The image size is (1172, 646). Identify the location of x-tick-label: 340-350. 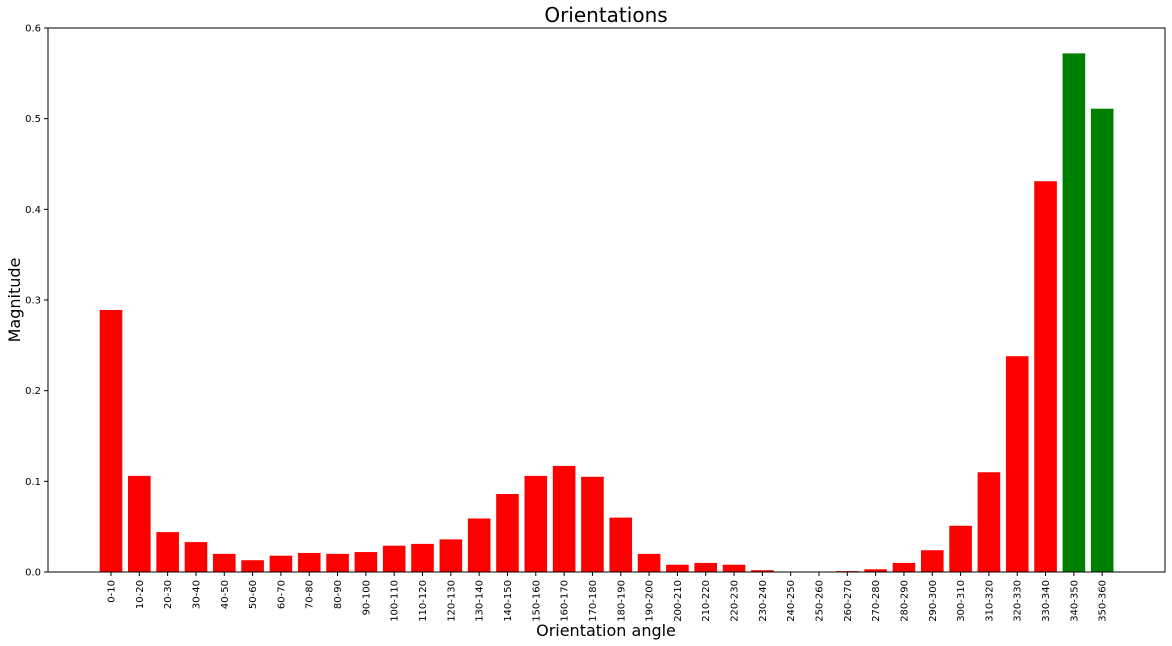
(1074, 601).